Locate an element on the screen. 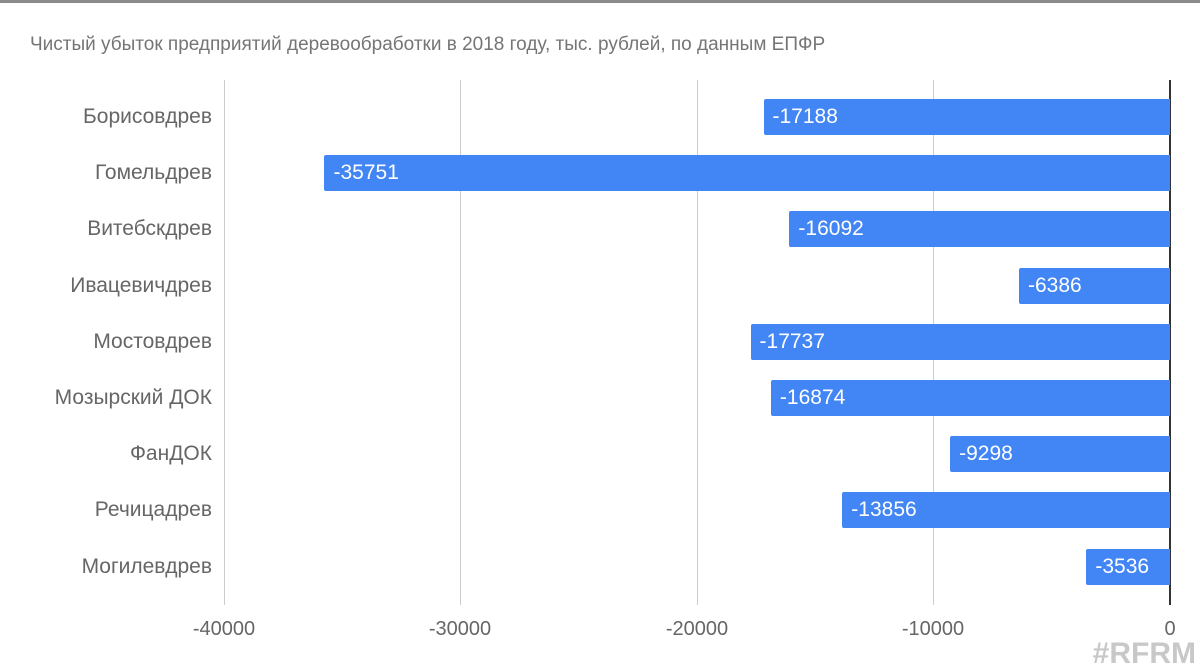 This screenshot has width=1200, height=671. bar: -9298 is located at coordinates (1060, 454).